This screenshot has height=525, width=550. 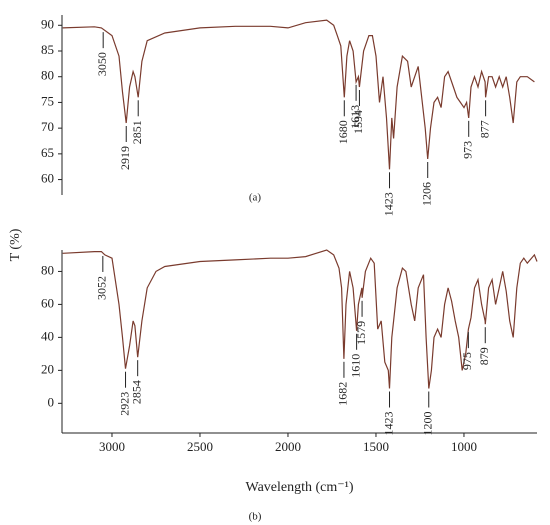 I want to click on peak-label: 3052, so click(x=102, y=288).